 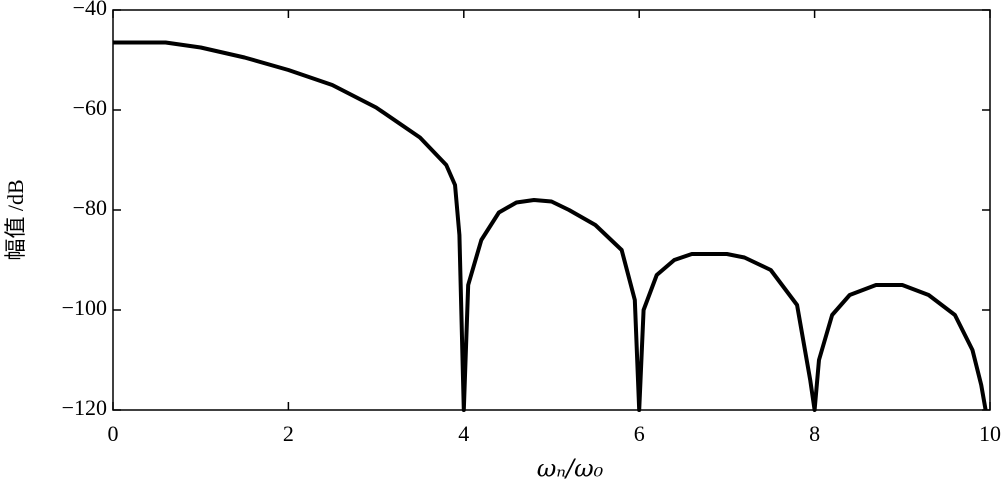 What do you see at coordinates (463, 433) in the screenshot?
I see `x-tick-label: 4` at bounding box center [463, 433].